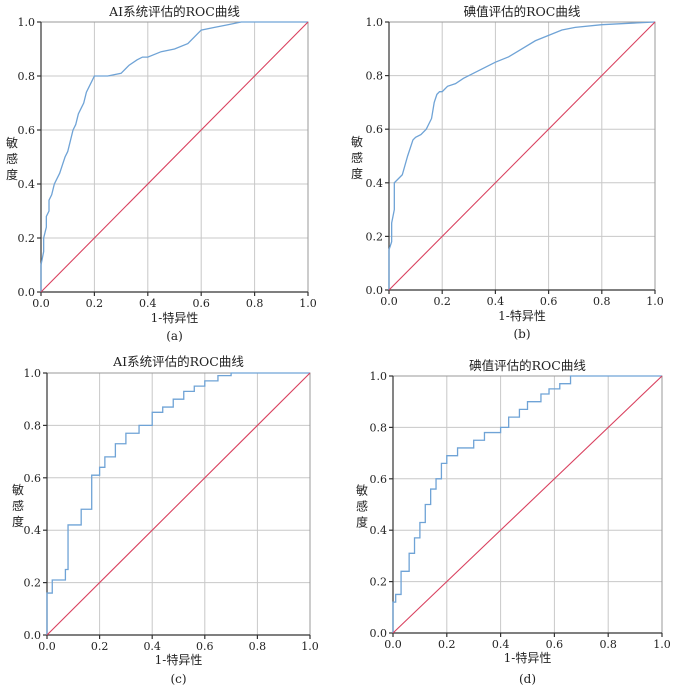  What do you see at coordinates (27, 238) in the screenshot?
I see `panel-1-y-tick-label: 0.2` at bounding box center [27, 238].